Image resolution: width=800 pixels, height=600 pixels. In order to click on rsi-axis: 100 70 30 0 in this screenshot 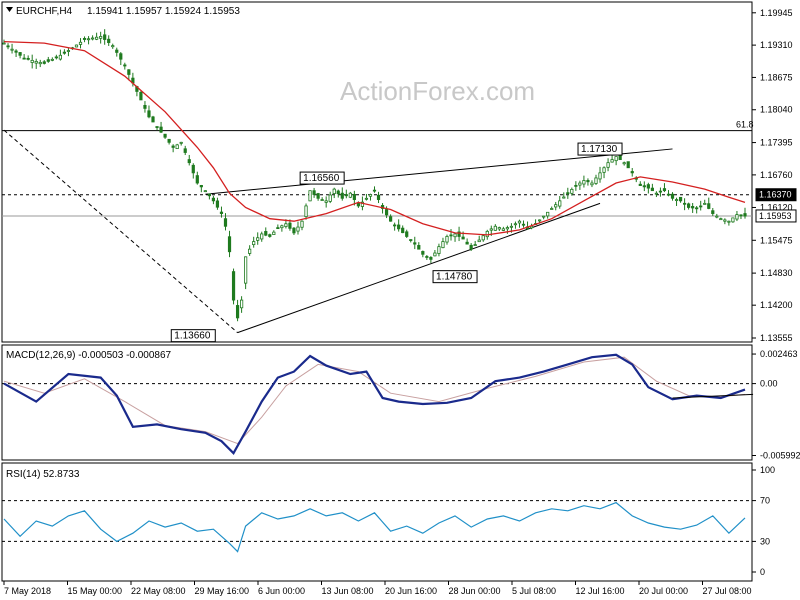, I will do `click(763, 521)`.